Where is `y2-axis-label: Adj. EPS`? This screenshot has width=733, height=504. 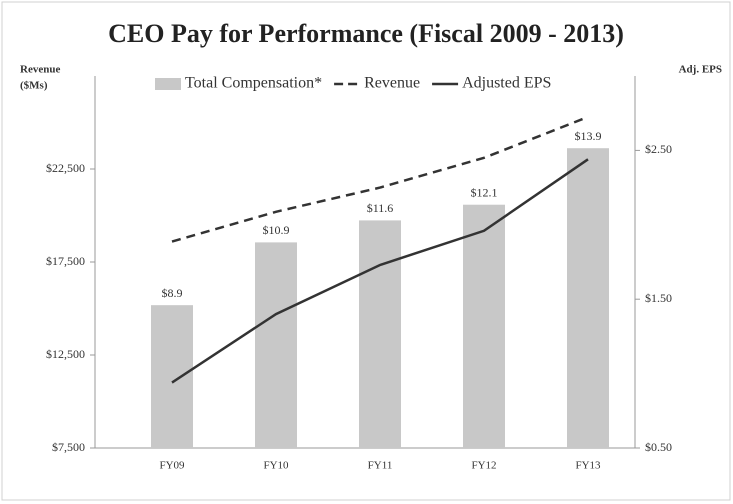 y2-axis-label: Adj. EPS is located at coordinates (700, 70).